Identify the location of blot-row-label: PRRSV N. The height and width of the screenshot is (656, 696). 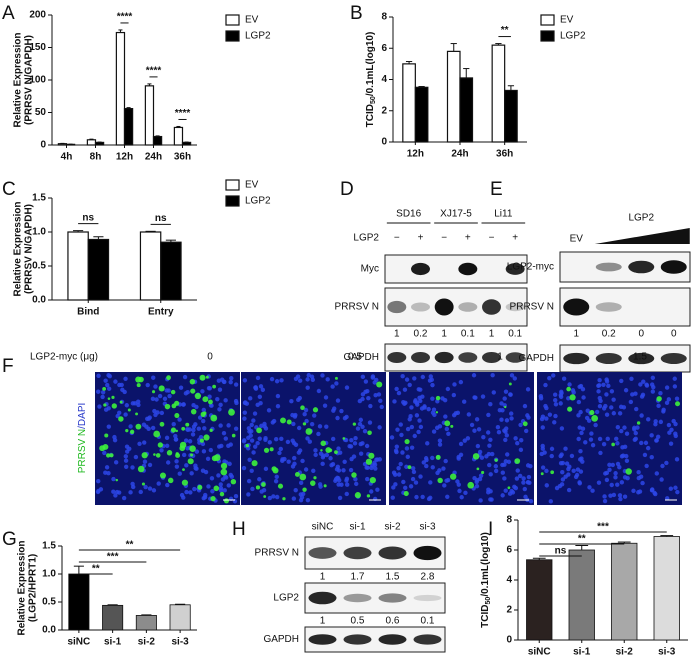
(357, 307).